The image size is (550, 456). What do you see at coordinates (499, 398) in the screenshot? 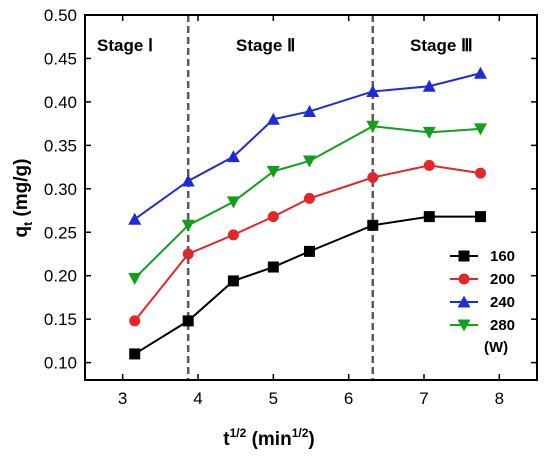
I see `x-tick-label: 8` at bounding box center [499, 398].